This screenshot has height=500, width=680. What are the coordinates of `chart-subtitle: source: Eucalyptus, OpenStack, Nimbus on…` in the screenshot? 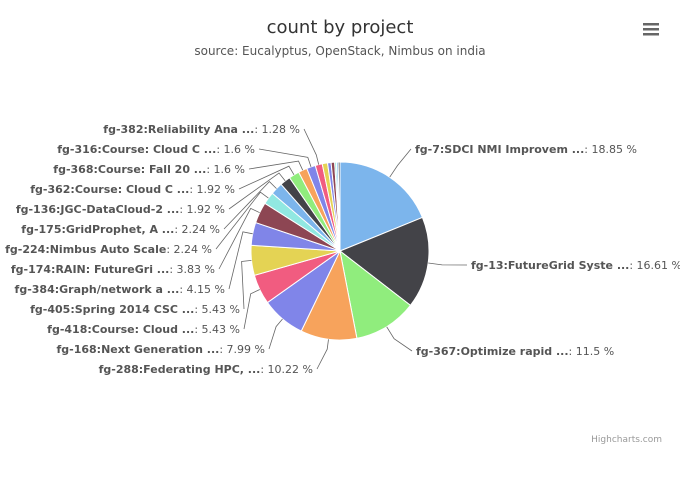 It's located at (339, 51).